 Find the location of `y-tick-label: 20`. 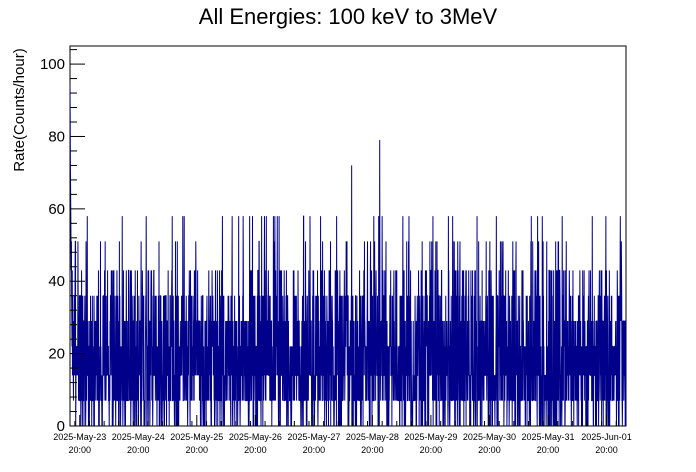

y-tick-label: 20 is located at coordinates (56, 354).